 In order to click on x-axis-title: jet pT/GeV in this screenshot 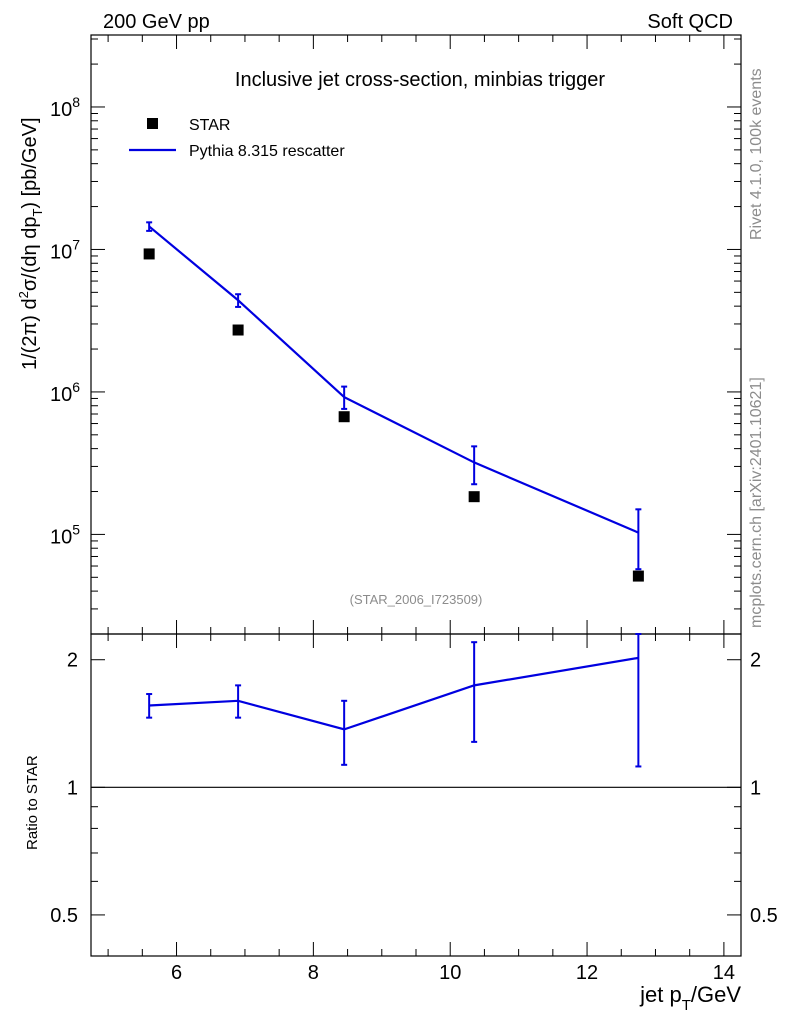, I will do `click(690, 998)`.